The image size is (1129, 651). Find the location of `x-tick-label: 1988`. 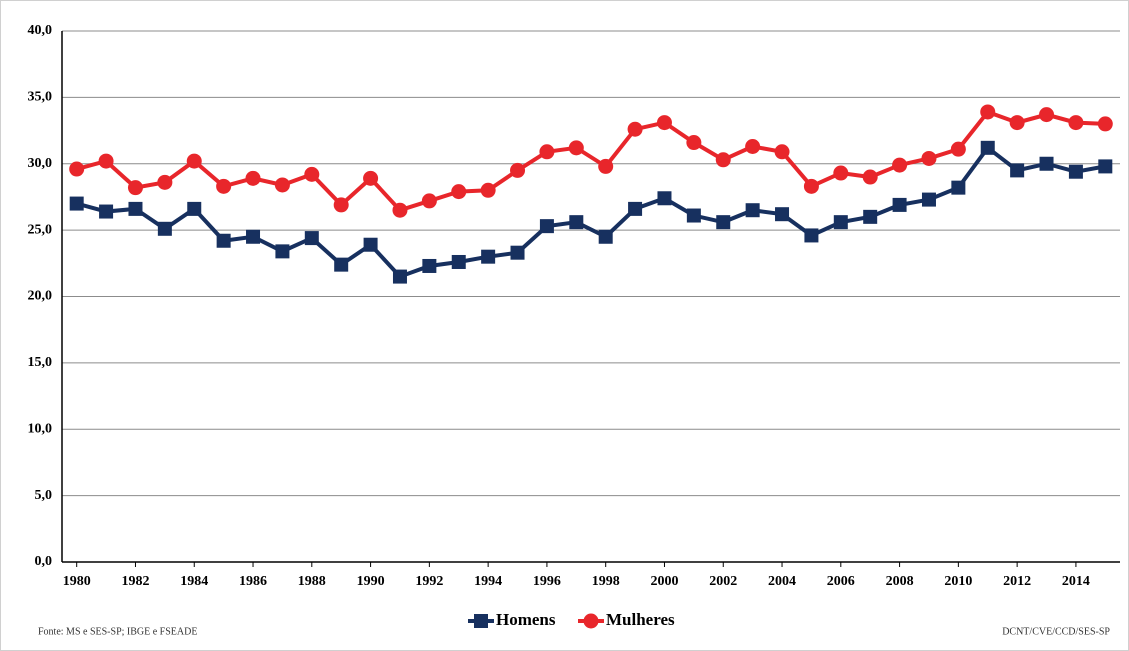

x-tick-label: 1988 is located at coordinates (312, 581).